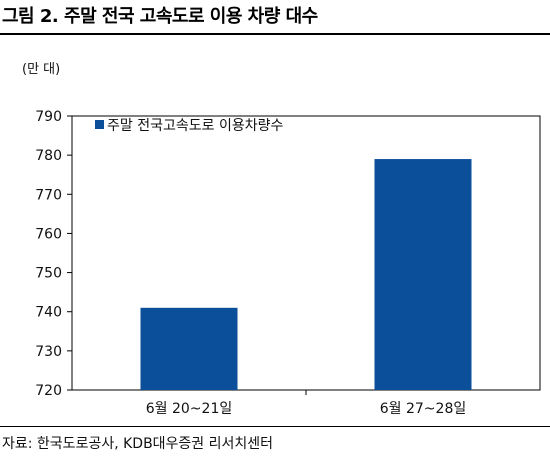 The height and width of the screenshot is (475, 550). What do you see at coordinates (275, 426) in the screenshot?
I see `source-divider` at bounding box center [275, 426].